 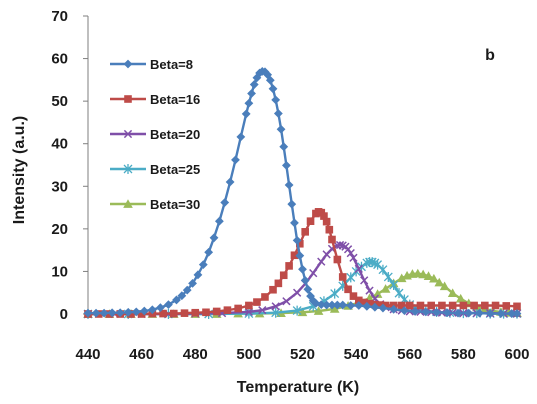 What do you see at coordinates (64, 314) in the screenshot?
I see `y-tick-label: 0` at bounding box center [64, 314].